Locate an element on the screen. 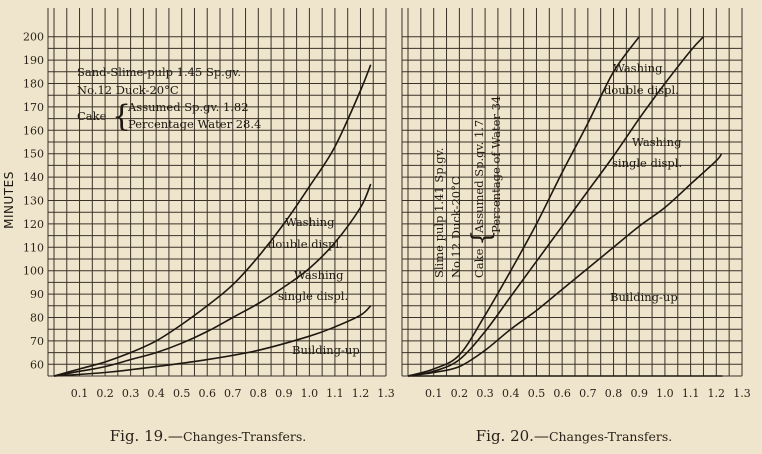  caption-fig20: Fig. 20.—Changes-Transfers. is located at coordinates (574, 436).